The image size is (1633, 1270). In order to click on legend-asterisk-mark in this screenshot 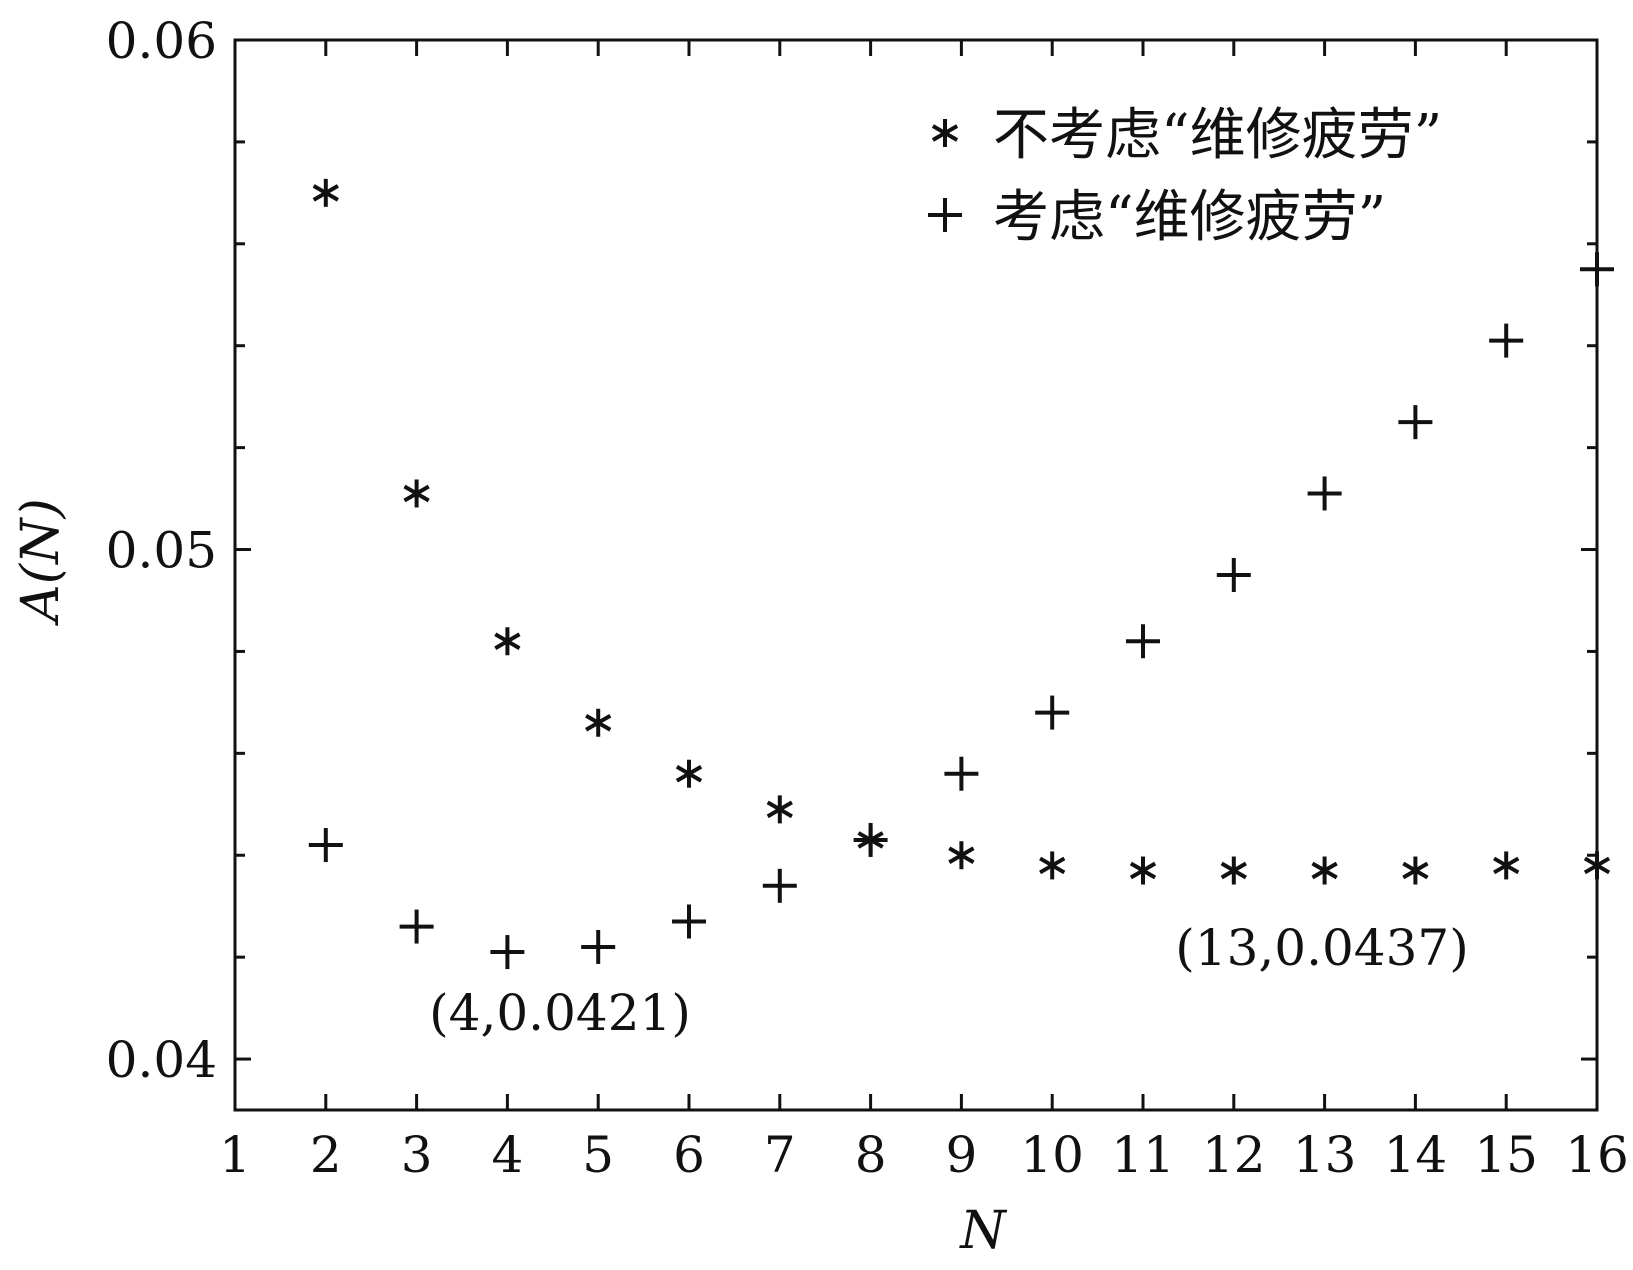, I will do `click(945, 133)`.